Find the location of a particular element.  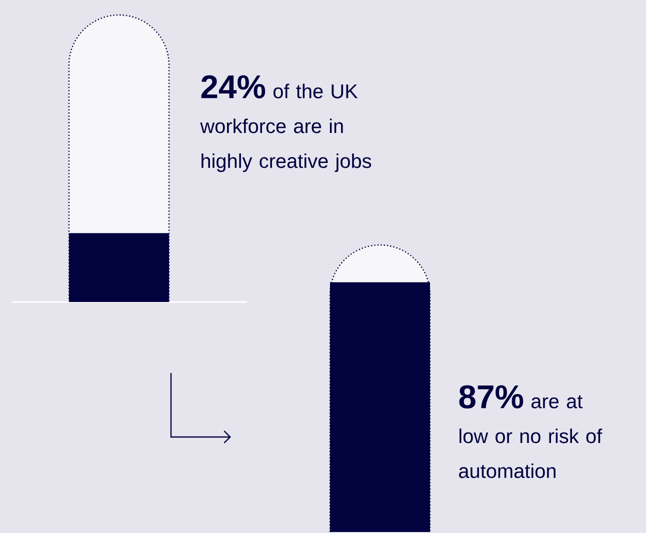

data-label: 87% is located at coordinates (491, 396).